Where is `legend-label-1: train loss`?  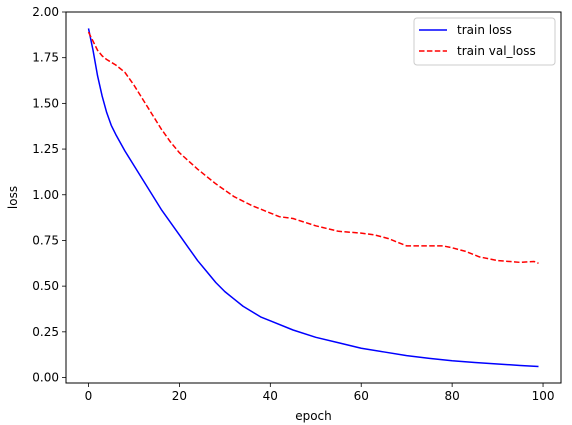 legend-label-1: train loss is located at coordinates (484, 30).